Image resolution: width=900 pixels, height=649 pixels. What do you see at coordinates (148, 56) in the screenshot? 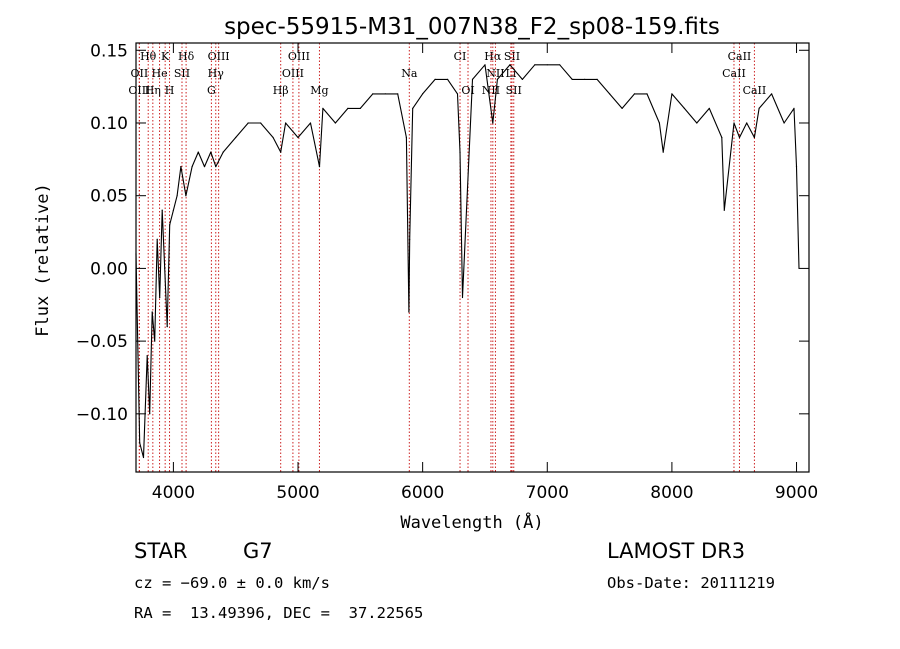
I see `marker-label: Hθ` at bounding box center [148, 56].